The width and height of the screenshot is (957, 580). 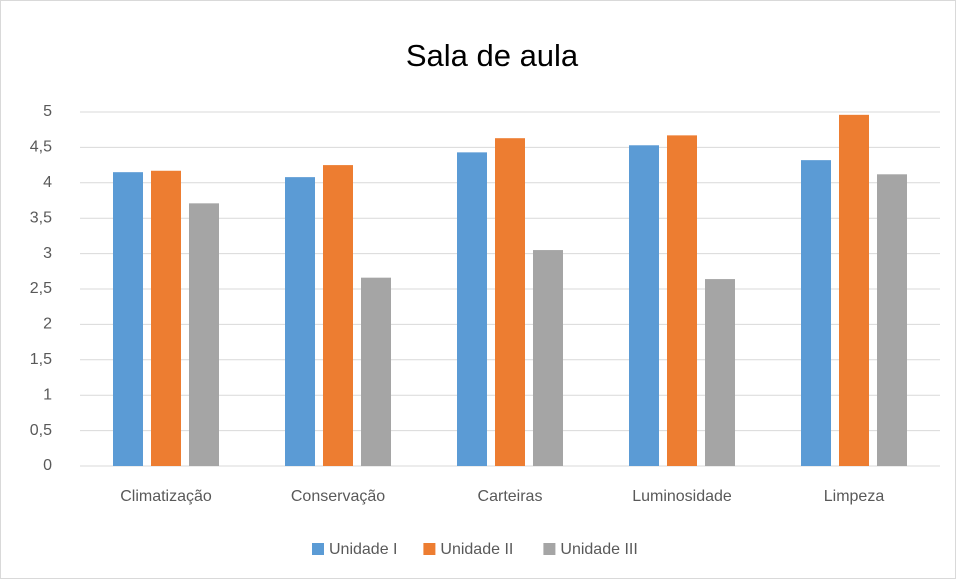 What do you see at coordinates (47, 111) in the screenshot?
I see `y-tick-label: 5` at bounding box center [47, 111].